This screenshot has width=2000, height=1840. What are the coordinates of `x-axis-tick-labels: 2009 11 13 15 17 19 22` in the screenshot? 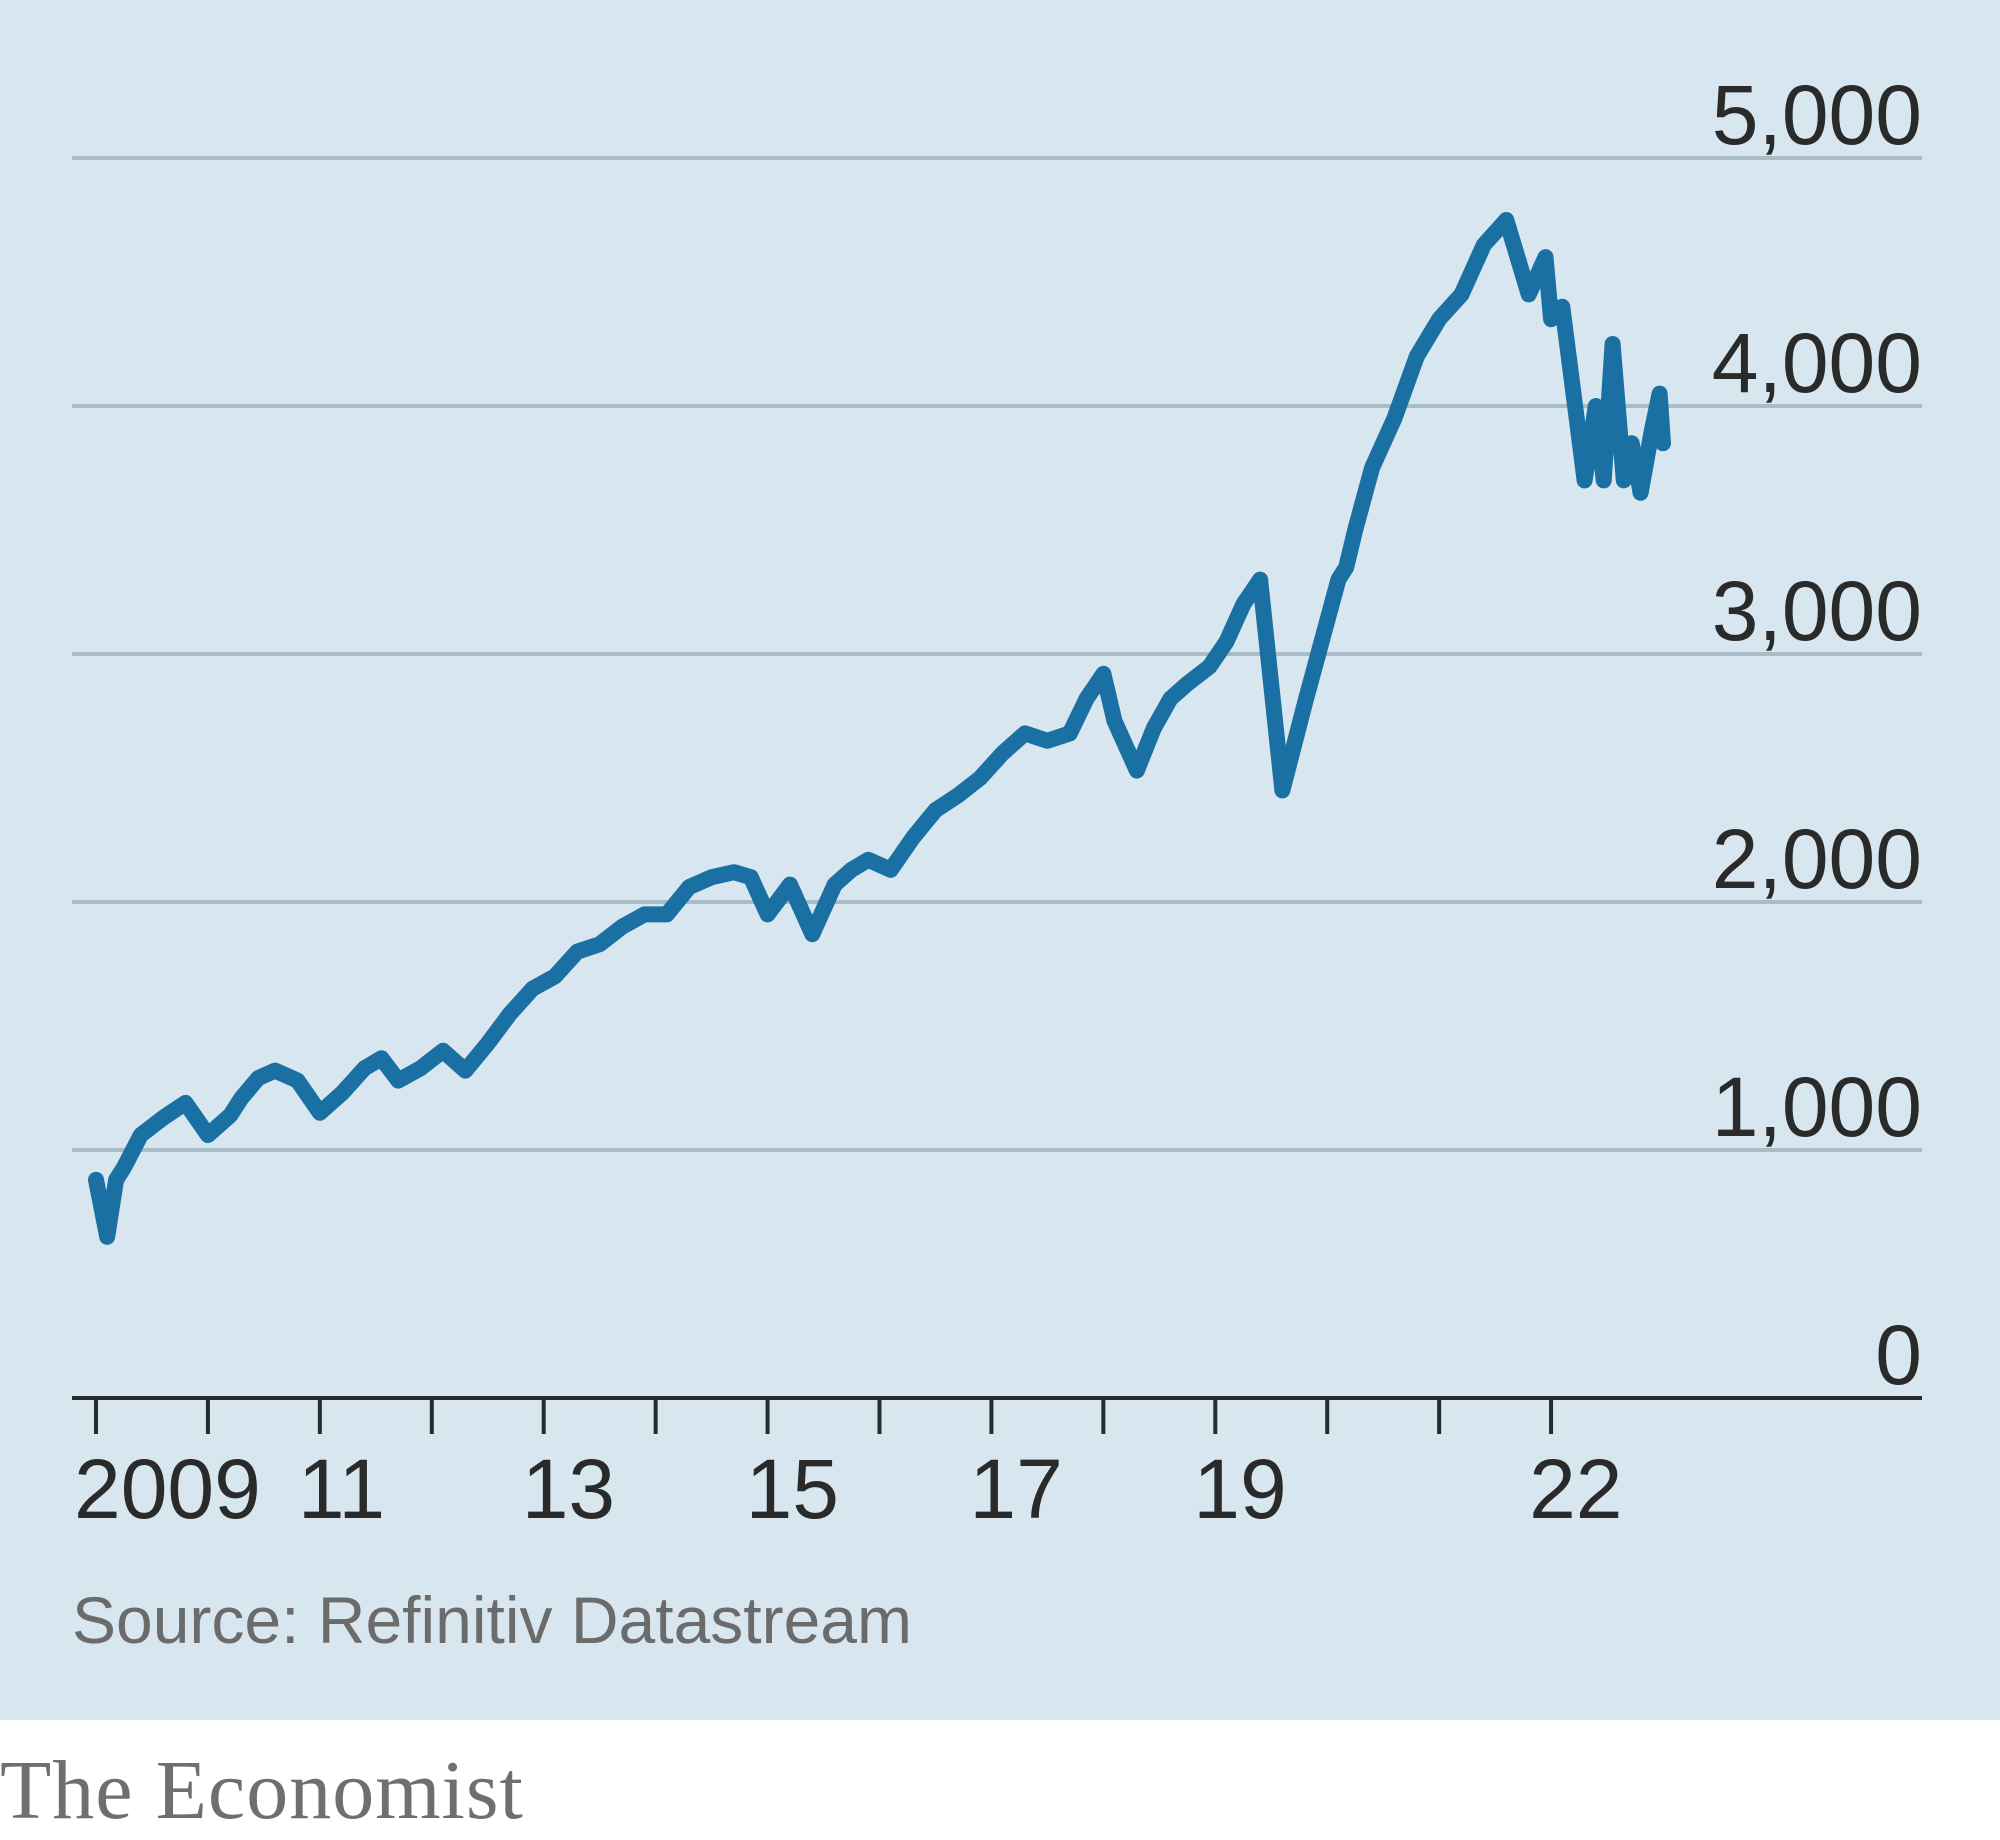 It's located at (848, 1489).